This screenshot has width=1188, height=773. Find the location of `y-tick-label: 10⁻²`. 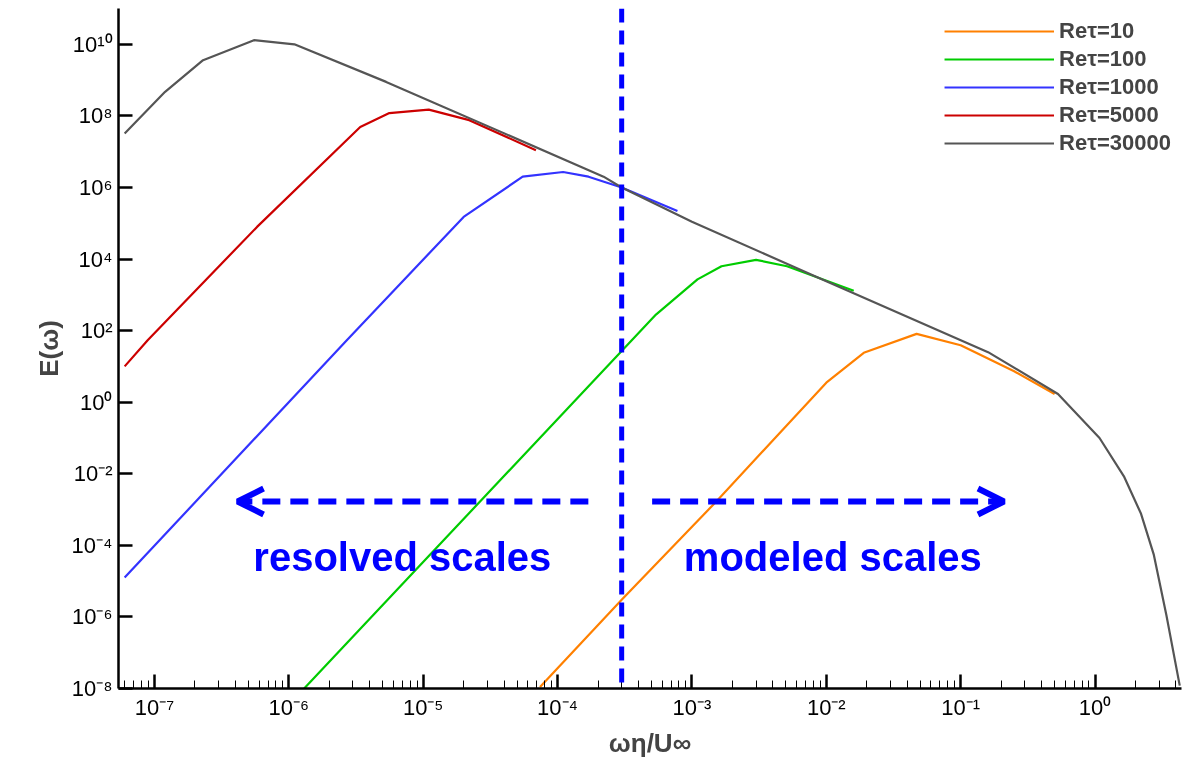

y-tick-label: 10⁻² is located at coordinates (93, 474).